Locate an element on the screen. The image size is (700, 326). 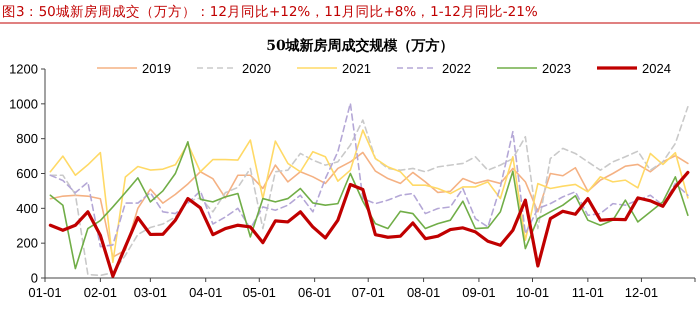
x-tick-label: 03-01 is located at coordinates (150, 292).